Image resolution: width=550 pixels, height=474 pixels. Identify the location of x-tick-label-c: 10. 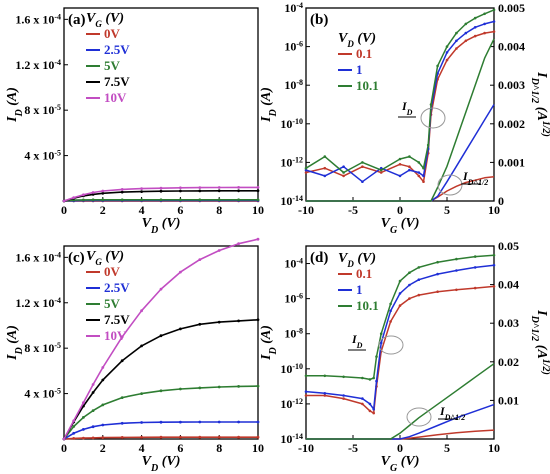
(258, 448).